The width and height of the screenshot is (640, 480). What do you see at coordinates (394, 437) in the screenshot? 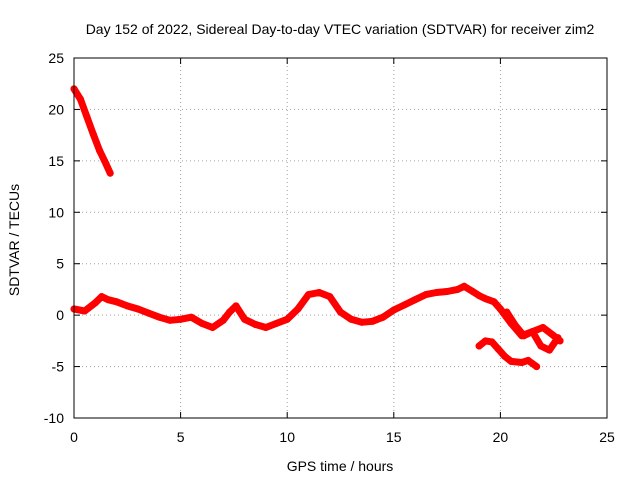
I see `x-tick-label: 15` at bounding box center [394, 437].